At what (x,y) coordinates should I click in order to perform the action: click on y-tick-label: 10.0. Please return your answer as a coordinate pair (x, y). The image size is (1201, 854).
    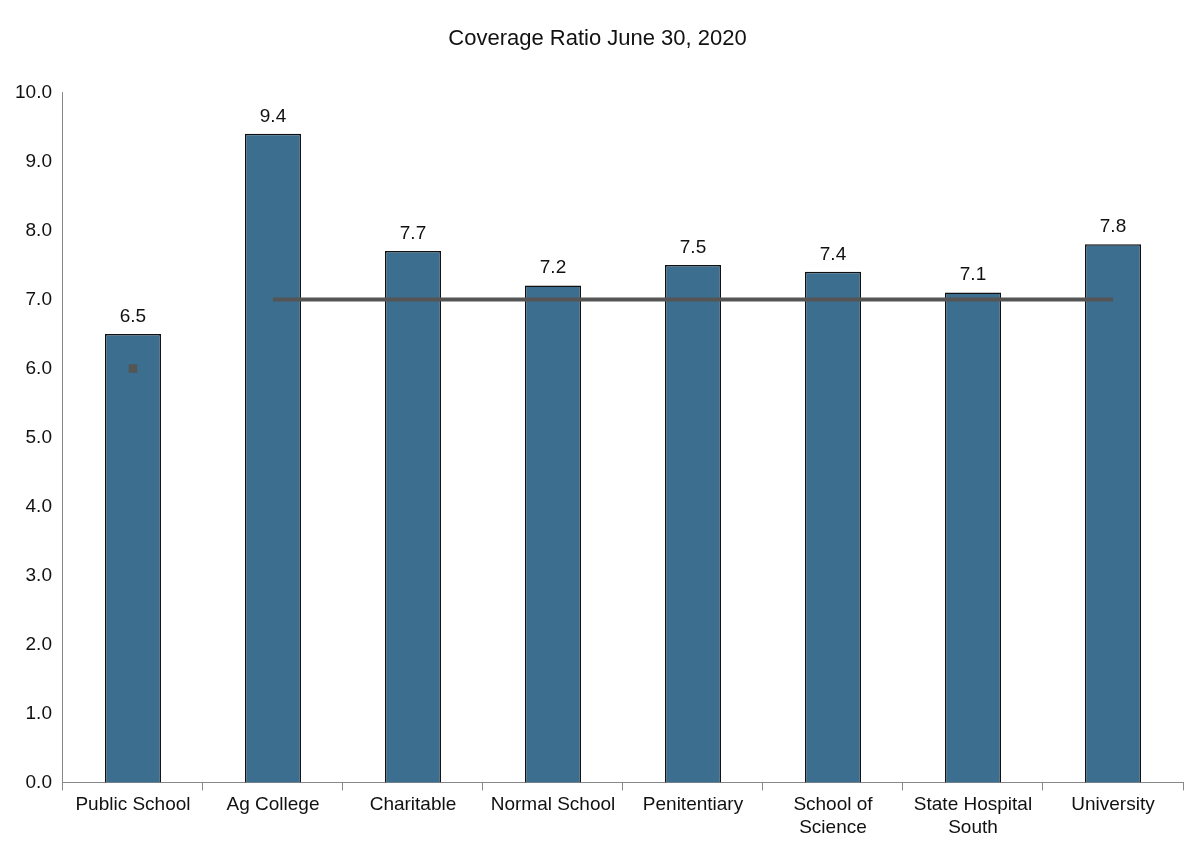
    Looking at the image, I should click on (33, 91).